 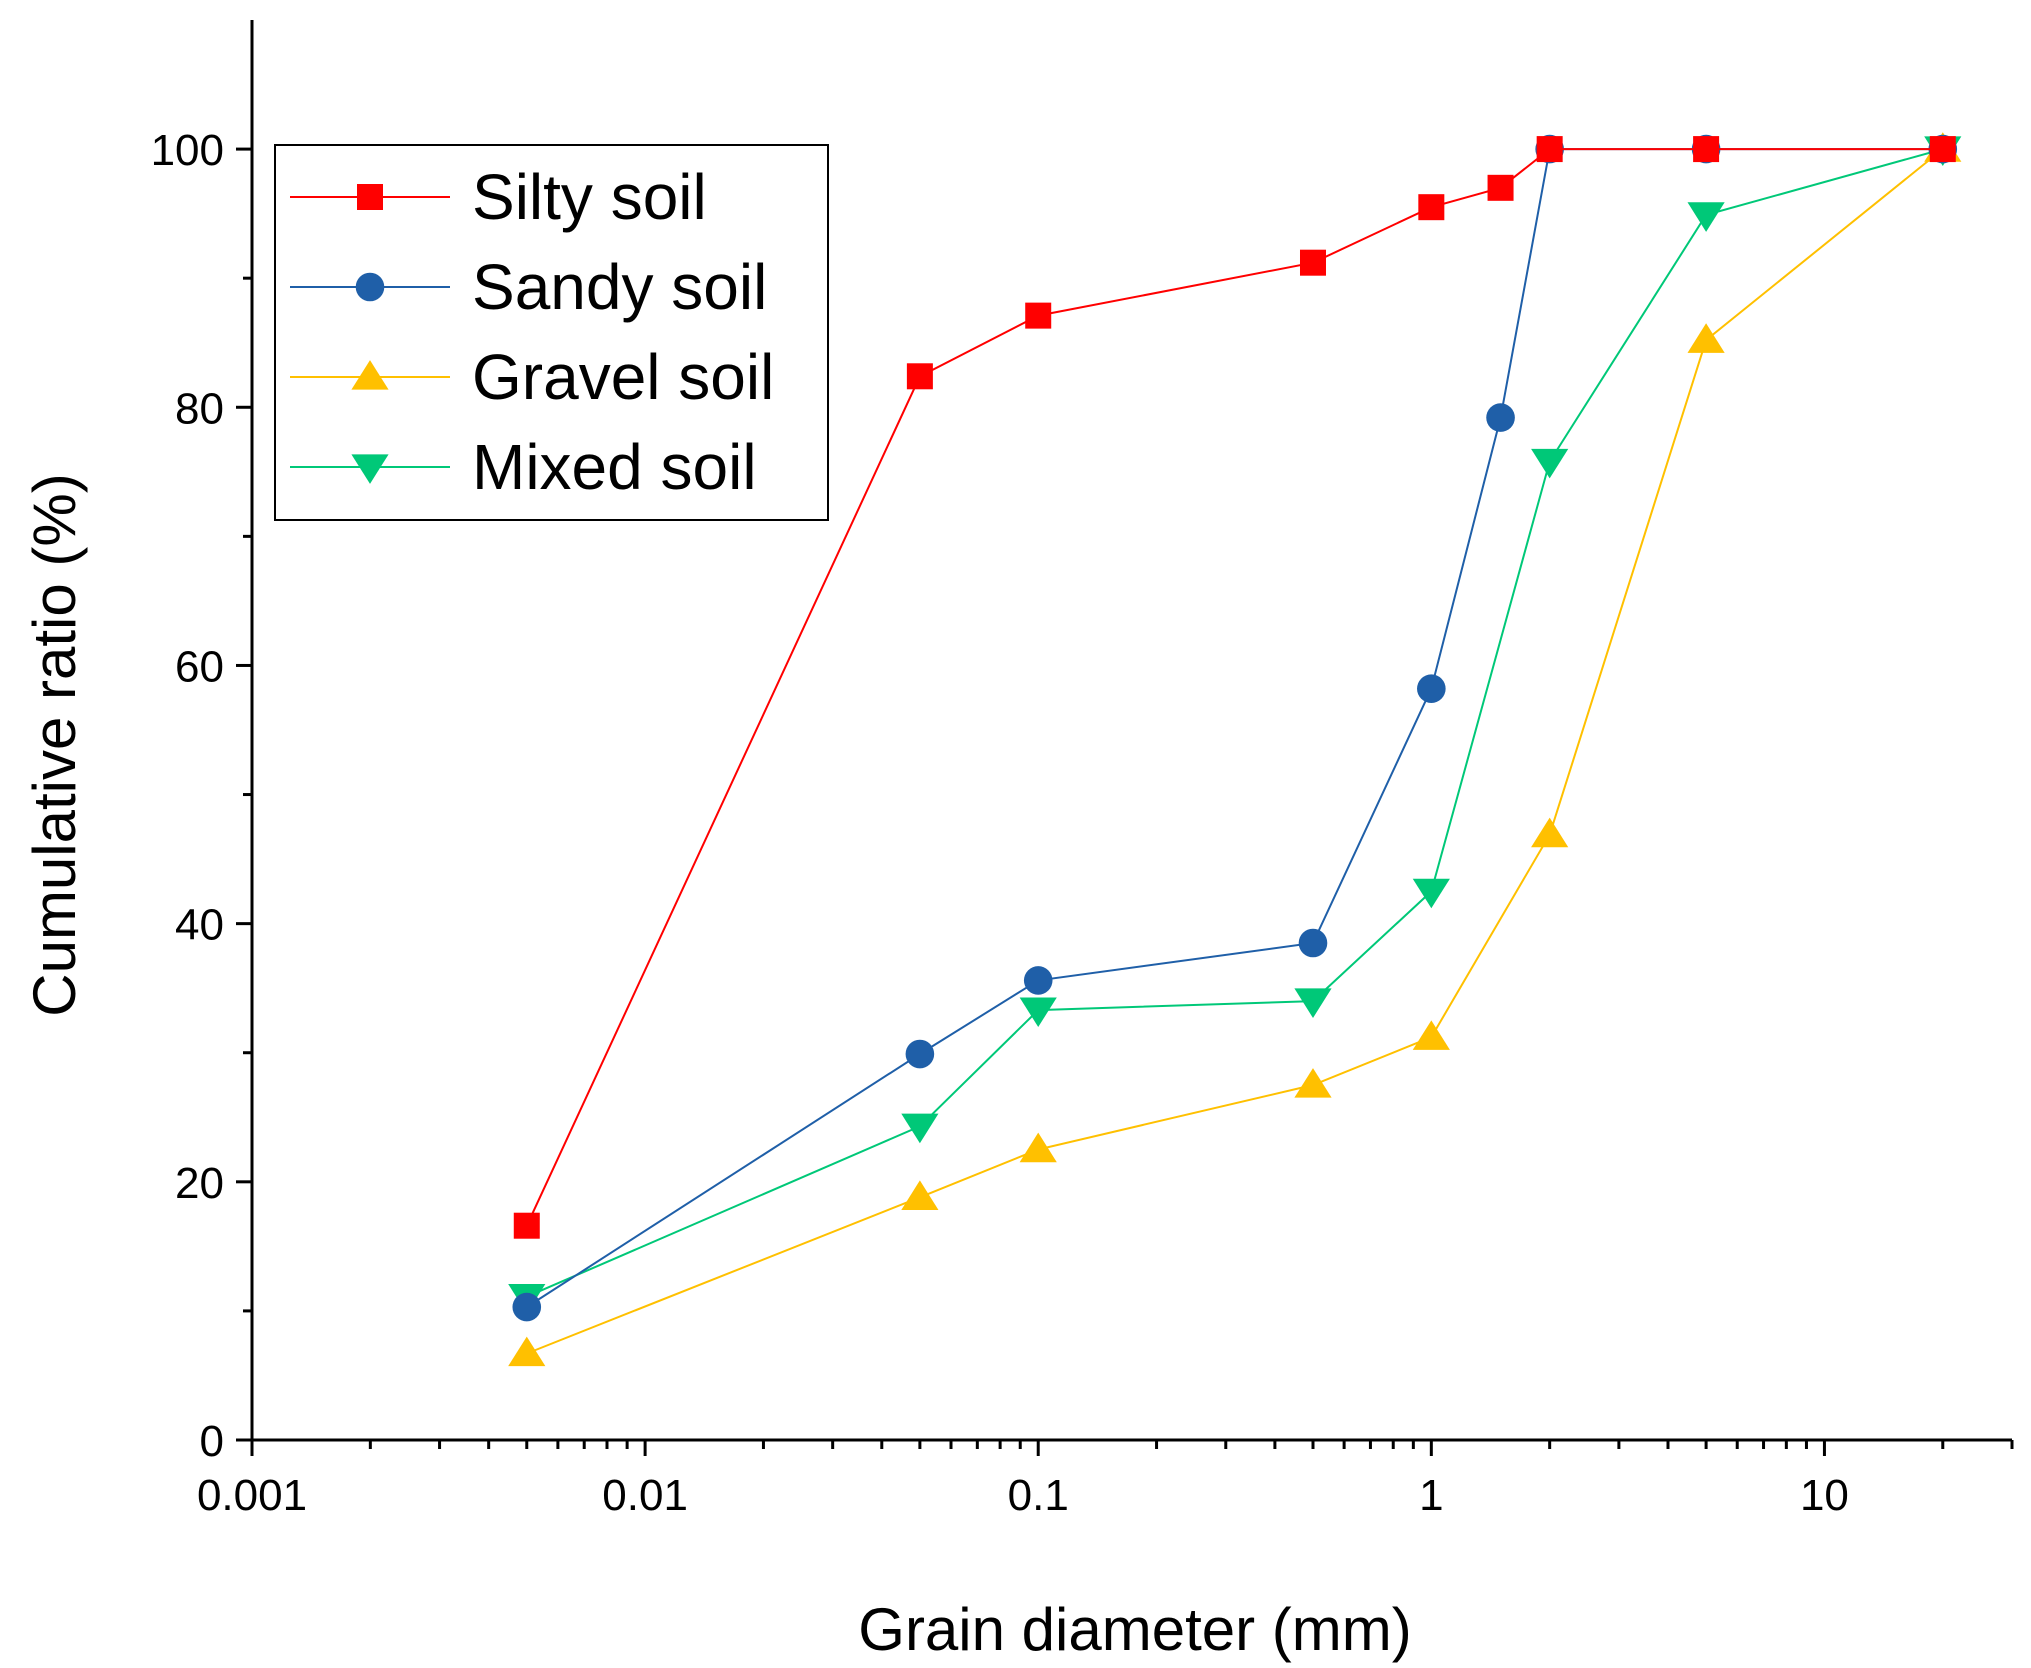 What do you see at coordinates (1038, 1495) in the screenshot?
I see `x-tick-label: 0.1` at bounding box center [1038, 1495].